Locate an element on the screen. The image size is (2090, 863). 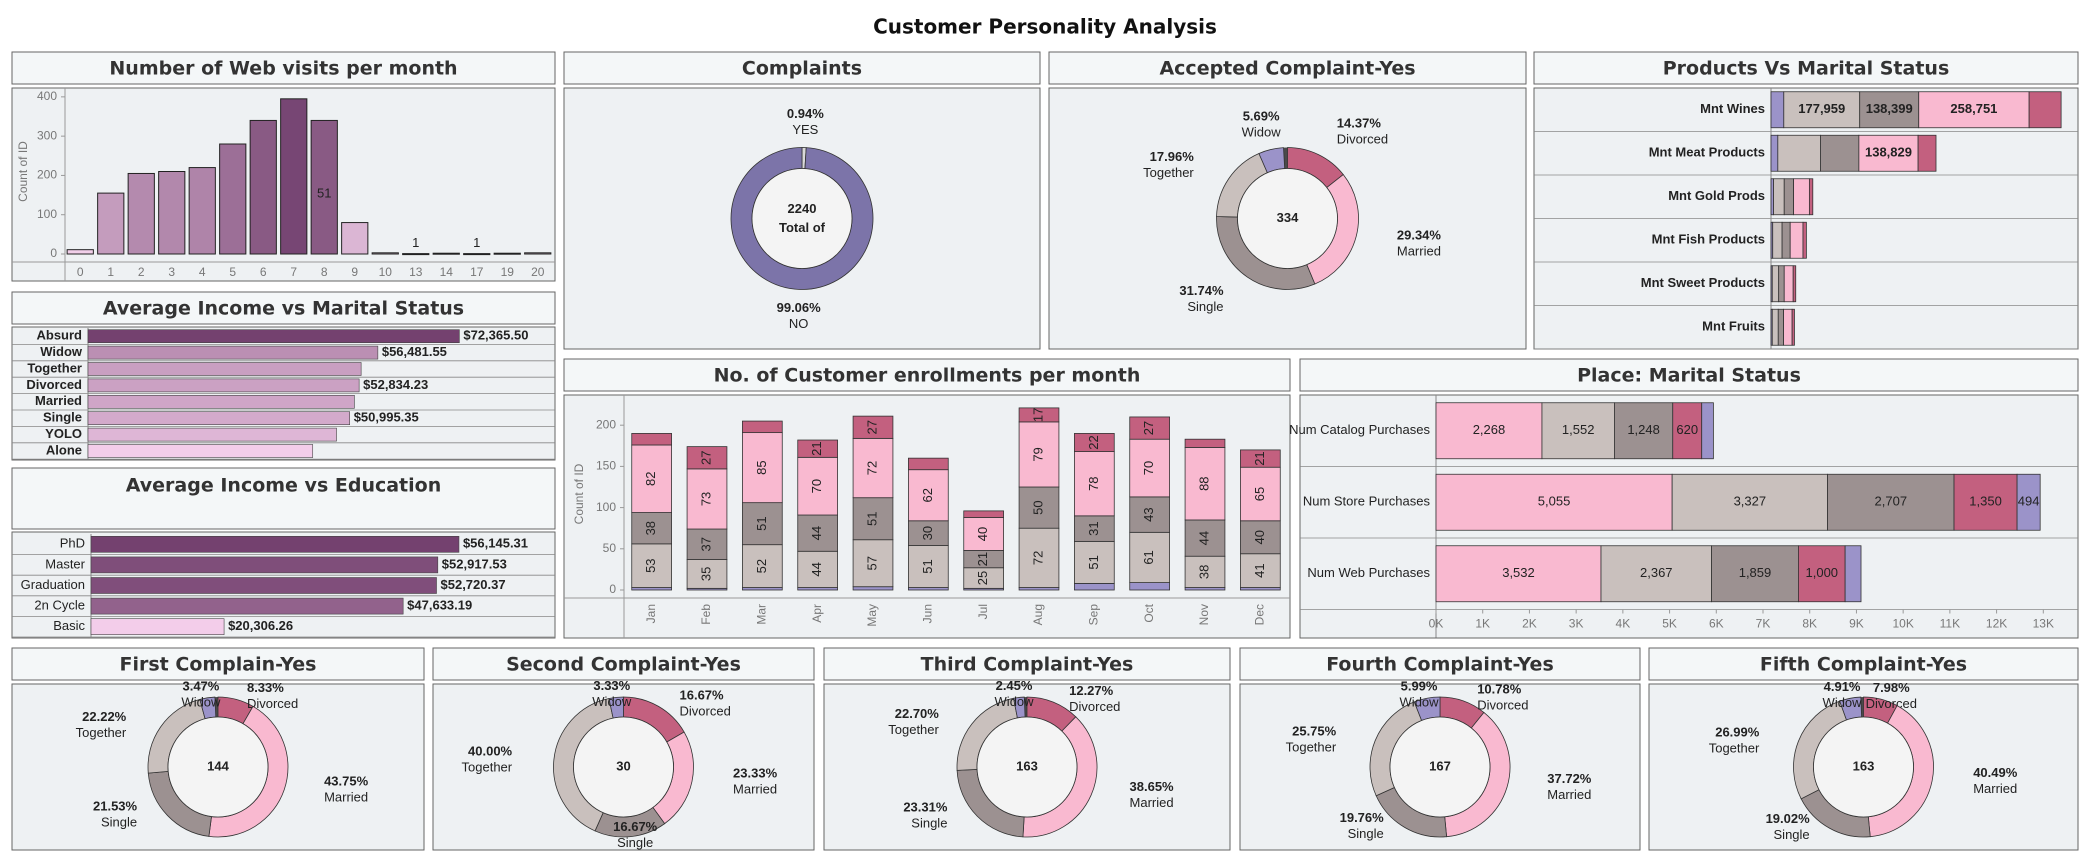
segment-label: 38 is located at coordinates (1203, 572).